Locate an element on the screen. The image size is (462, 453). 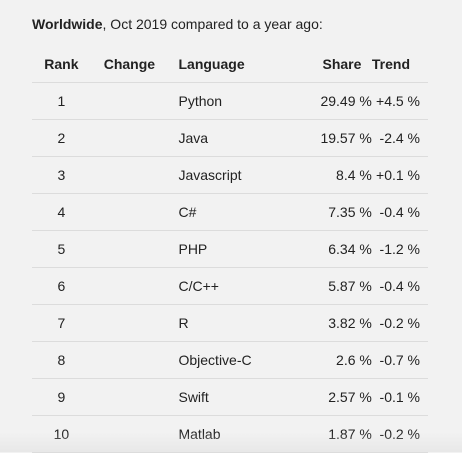
share-cell: 8.4 % is located at coordinates (331, 175).